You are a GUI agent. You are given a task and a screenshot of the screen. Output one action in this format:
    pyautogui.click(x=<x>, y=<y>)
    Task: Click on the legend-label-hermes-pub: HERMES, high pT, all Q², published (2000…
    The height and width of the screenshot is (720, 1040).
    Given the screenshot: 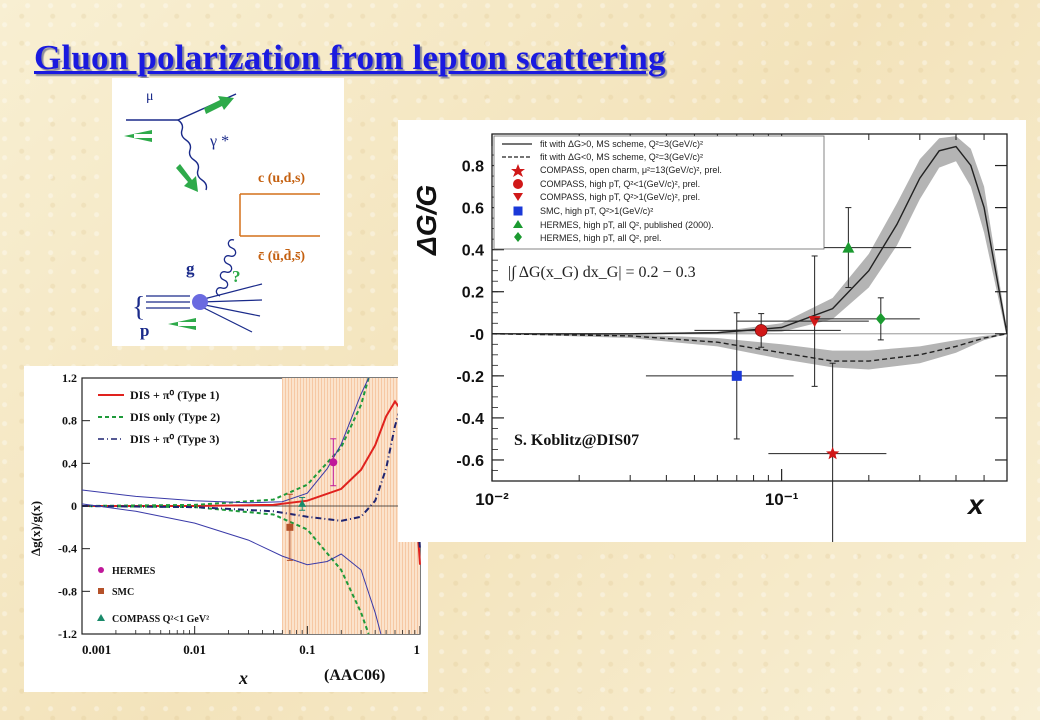 What is the action you would take?
    pyautogui.click(x=627, y=225)
    